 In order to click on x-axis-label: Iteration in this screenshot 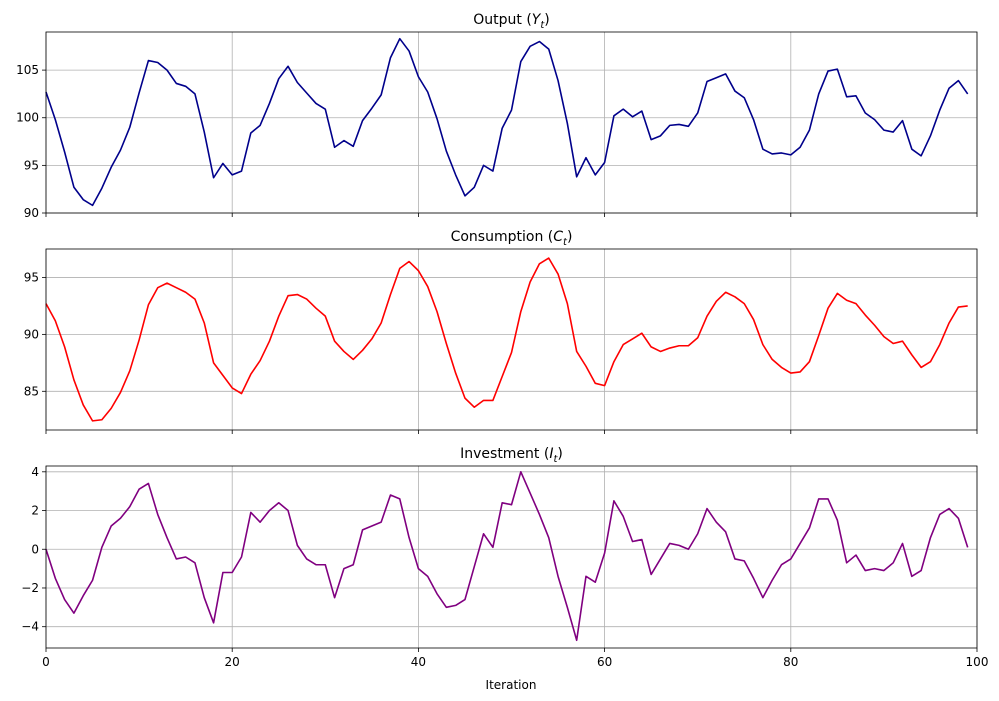, I will do `click(511, 685)`.